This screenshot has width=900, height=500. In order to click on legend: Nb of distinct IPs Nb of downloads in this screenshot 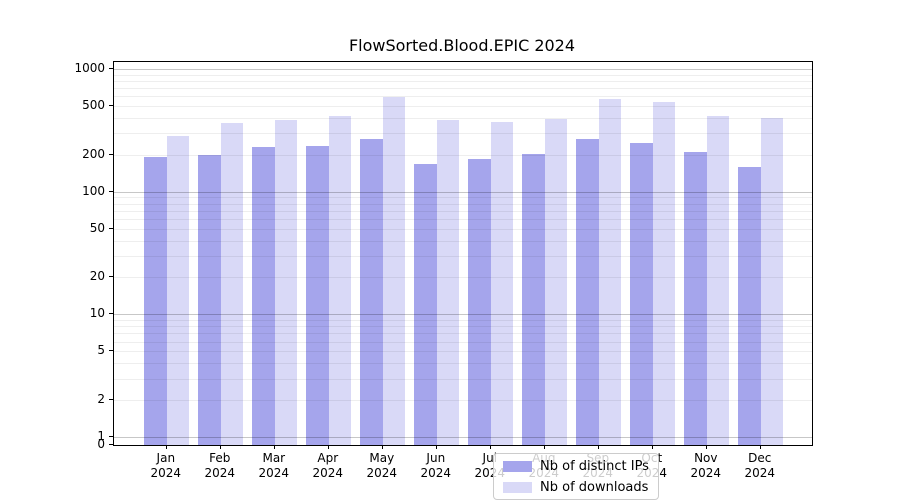, I will do `click(576, 476)`.